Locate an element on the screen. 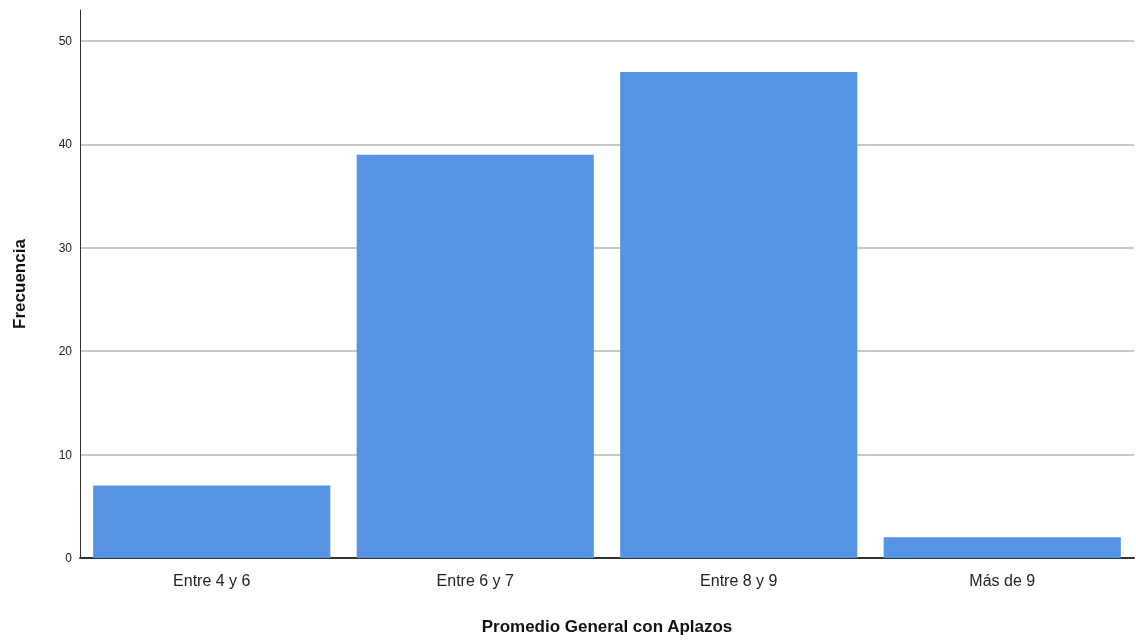 This screenshot has width=1136, height=642. x-tick-label: Entre 6 y 7 is located at coordinates (475, 580).